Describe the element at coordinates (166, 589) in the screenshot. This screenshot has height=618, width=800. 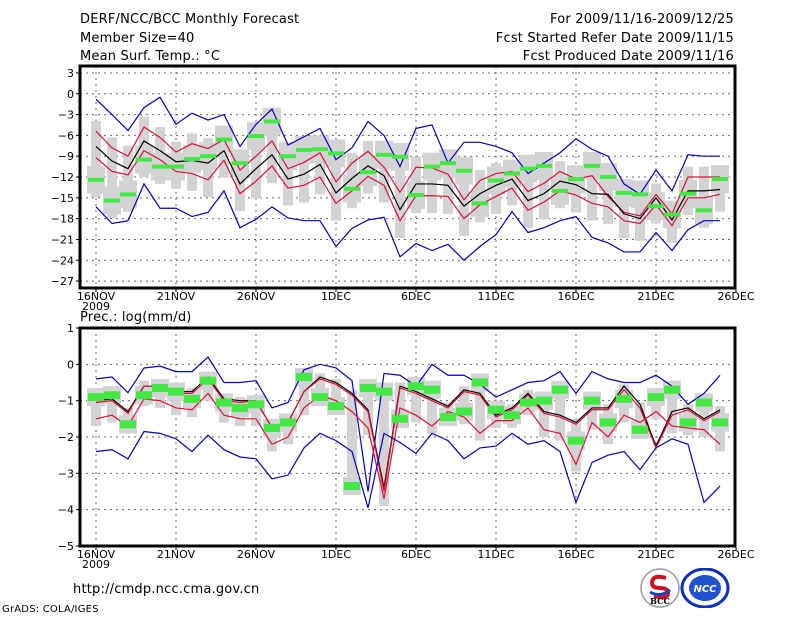
I see `footer-url: http://cmdp.ncc.cma.gov.cn` at that location.